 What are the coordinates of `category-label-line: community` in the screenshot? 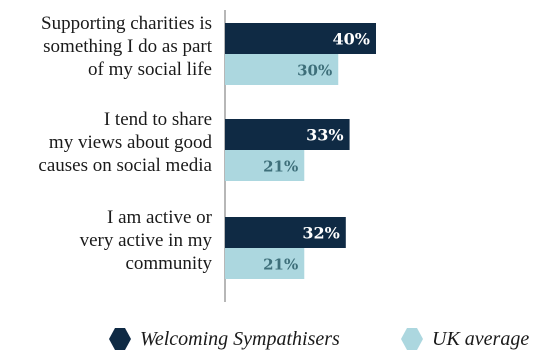 It's located at (168, 263).